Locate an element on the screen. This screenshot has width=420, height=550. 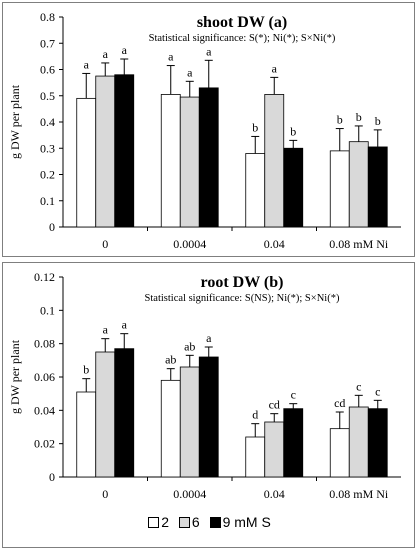
legend: 2 6 9 mM S is located at coordinates (209, 522).